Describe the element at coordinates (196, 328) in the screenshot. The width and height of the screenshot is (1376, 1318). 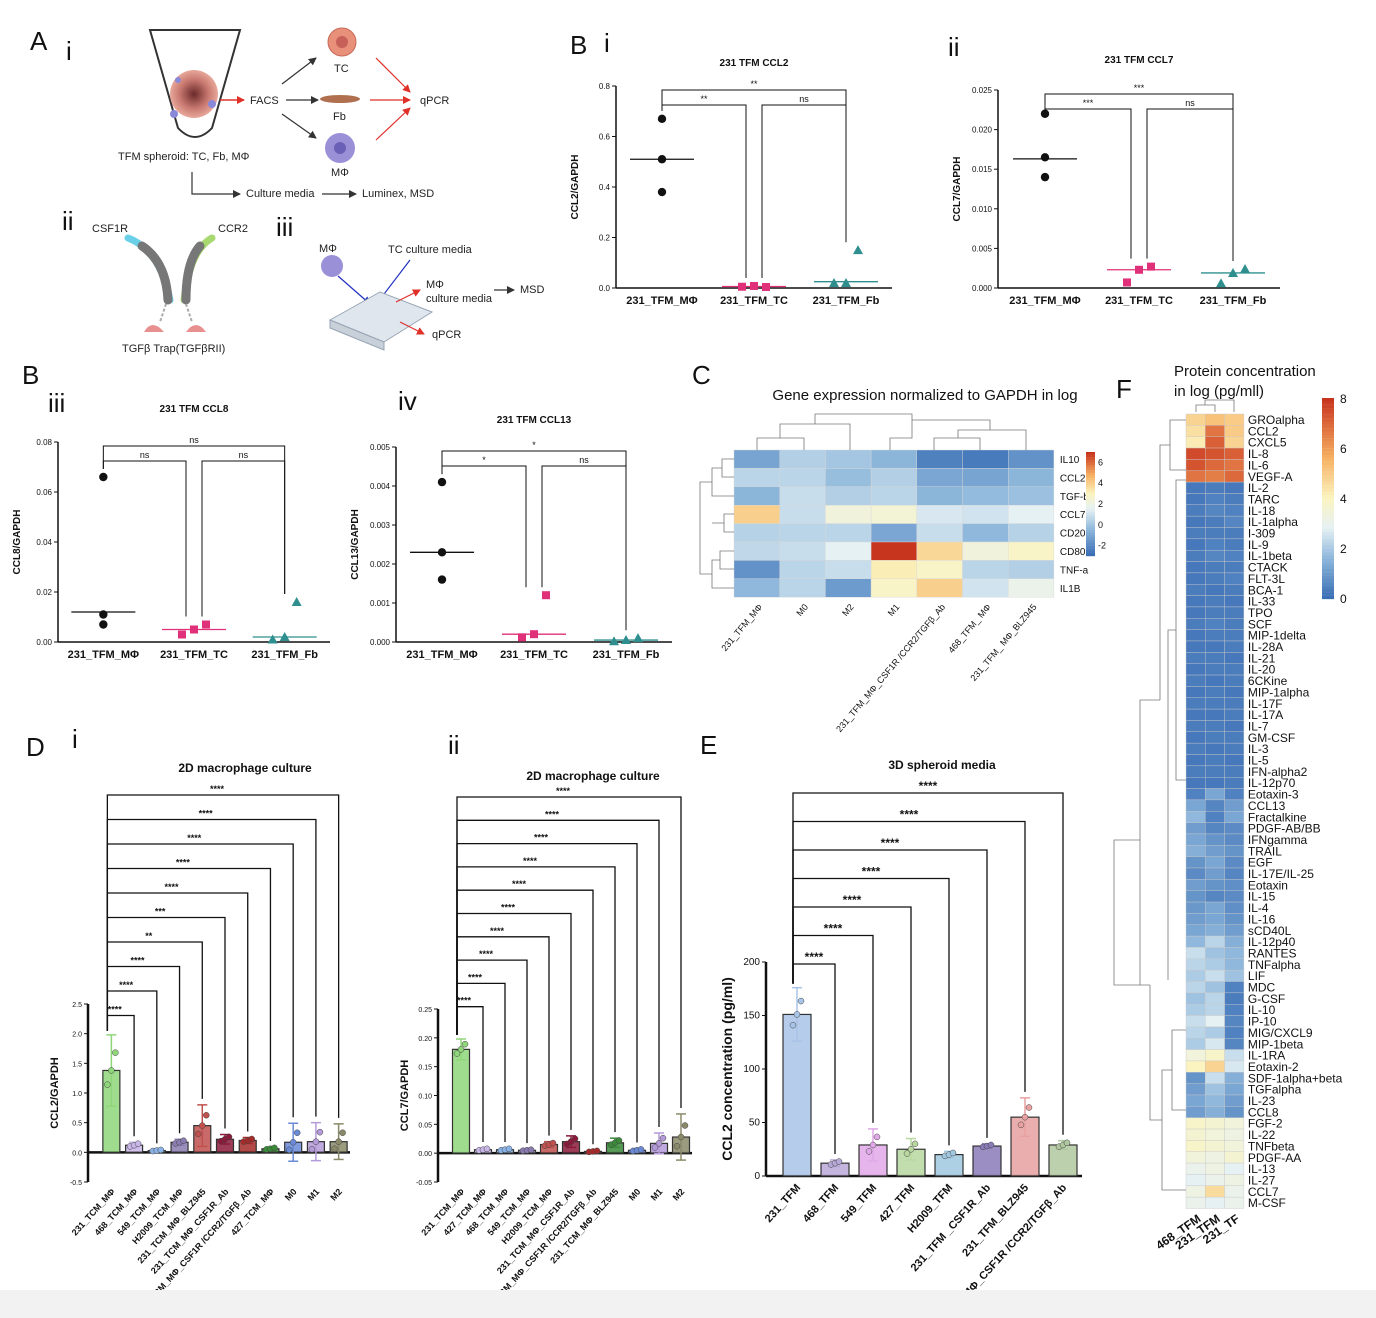
I see `tgfb-trap-right-icon` at that location.